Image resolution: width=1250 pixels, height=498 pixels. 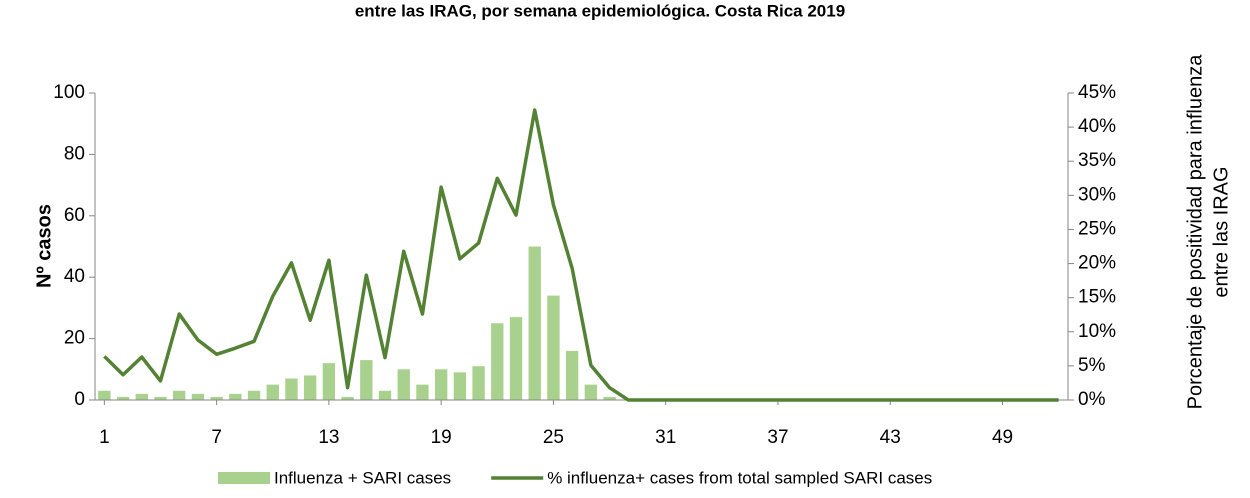 What do you see at coordinates (104, 437) in the screenshot?
I see `x-tick-label: 1` at bounding box center [104, 437].